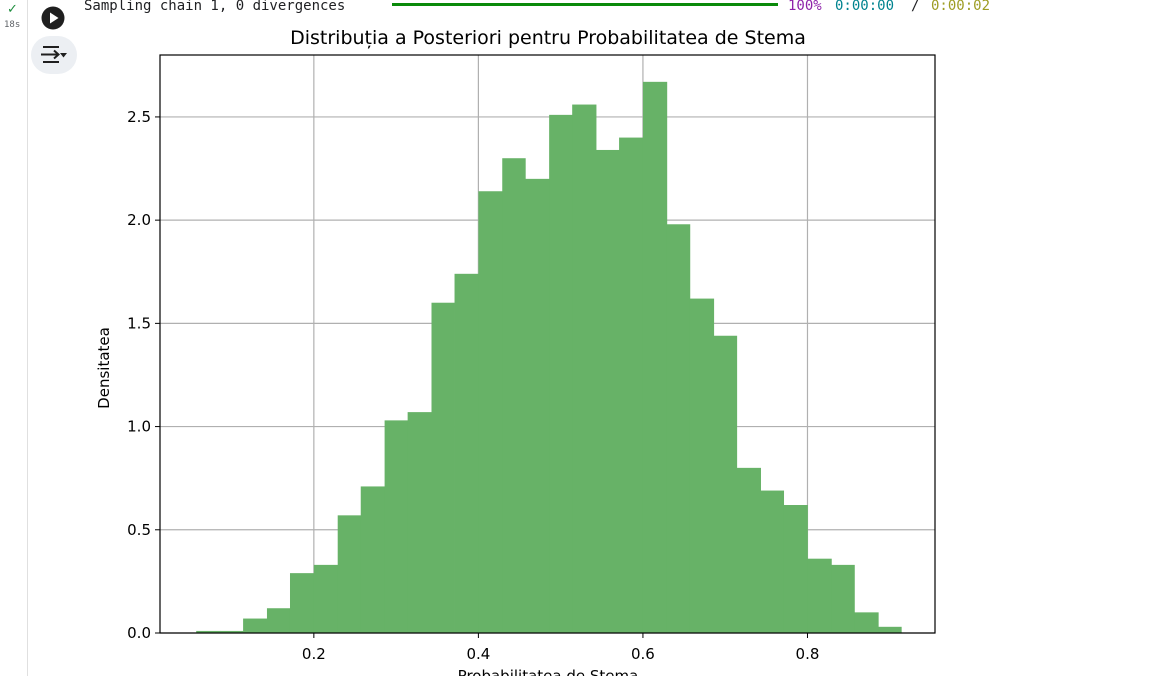 Image resolution: width=1152 pixels, height=676 pixels. I want to click on y-axis-label: Densitatea, so click(104, 368).